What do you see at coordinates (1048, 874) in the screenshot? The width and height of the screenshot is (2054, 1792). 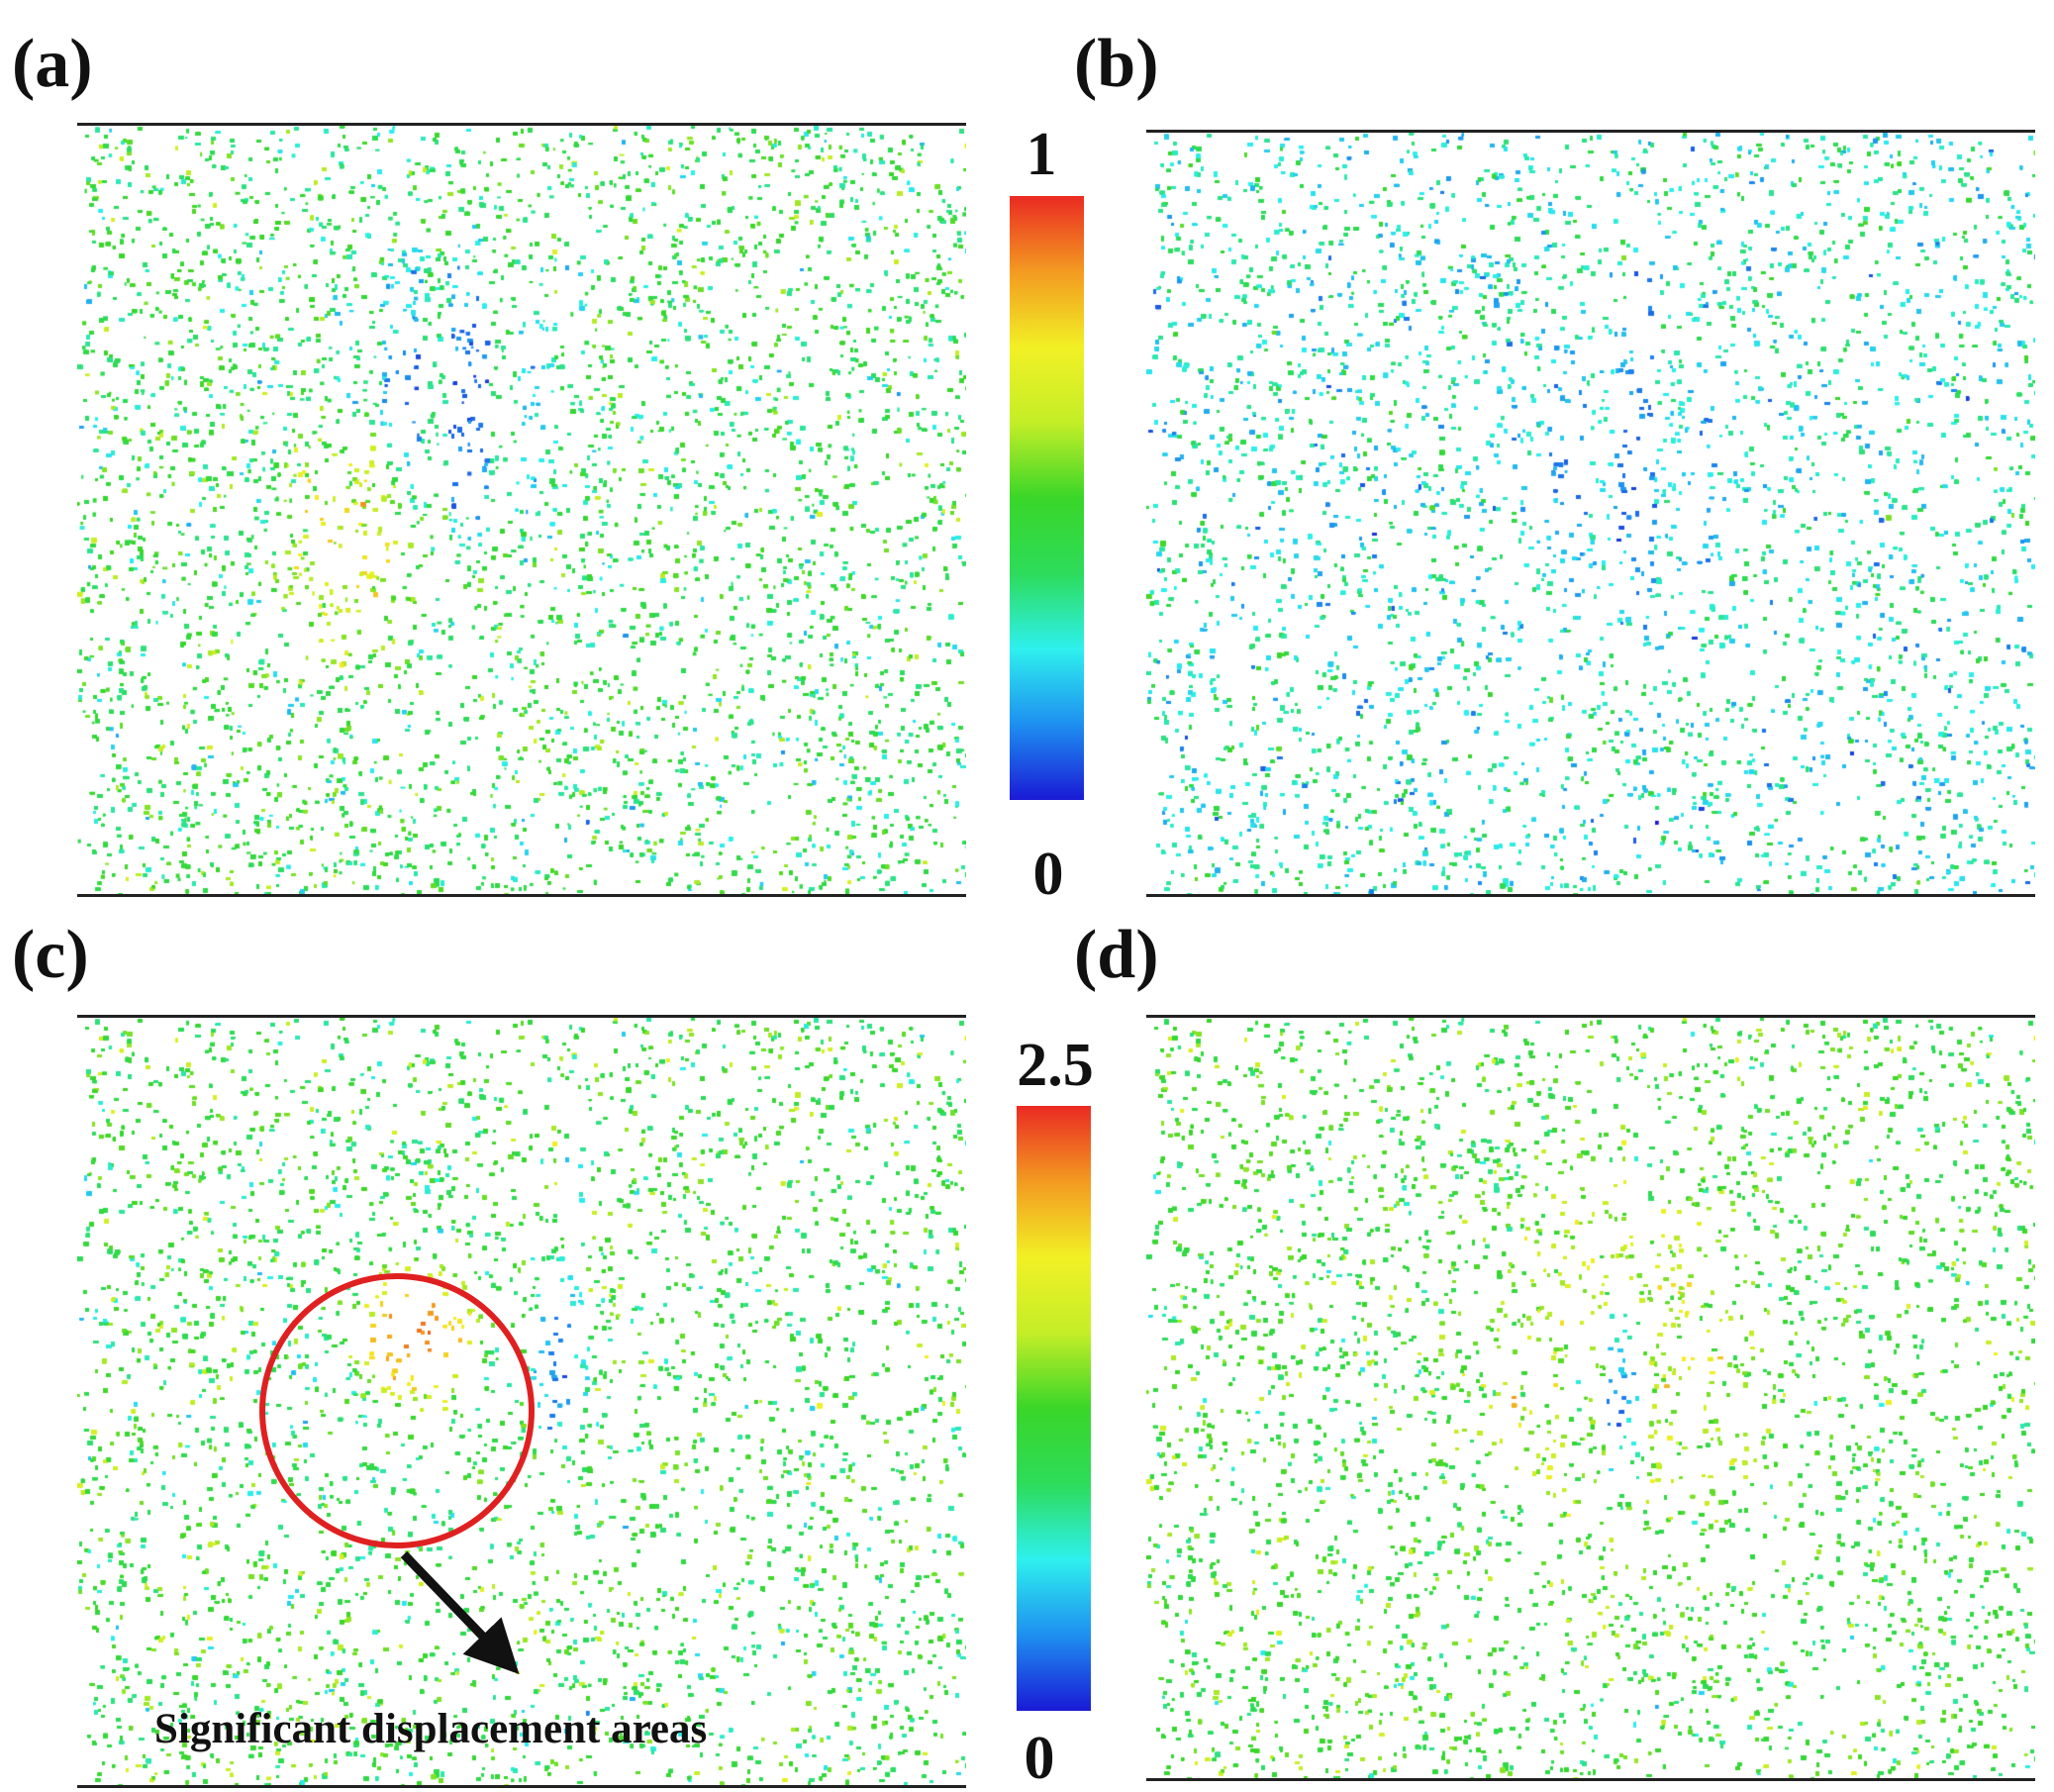 I see `colorbar-top-min-label: 0` at bounding box center [1048, 874].